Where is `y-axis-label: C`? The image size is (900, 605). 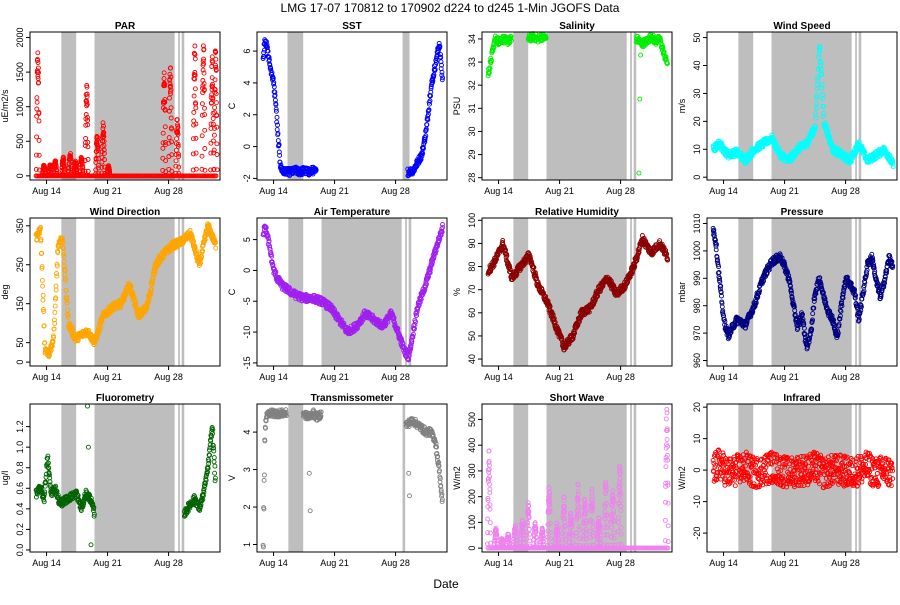 y-axis-label: C is located at coordinates (232, 105).